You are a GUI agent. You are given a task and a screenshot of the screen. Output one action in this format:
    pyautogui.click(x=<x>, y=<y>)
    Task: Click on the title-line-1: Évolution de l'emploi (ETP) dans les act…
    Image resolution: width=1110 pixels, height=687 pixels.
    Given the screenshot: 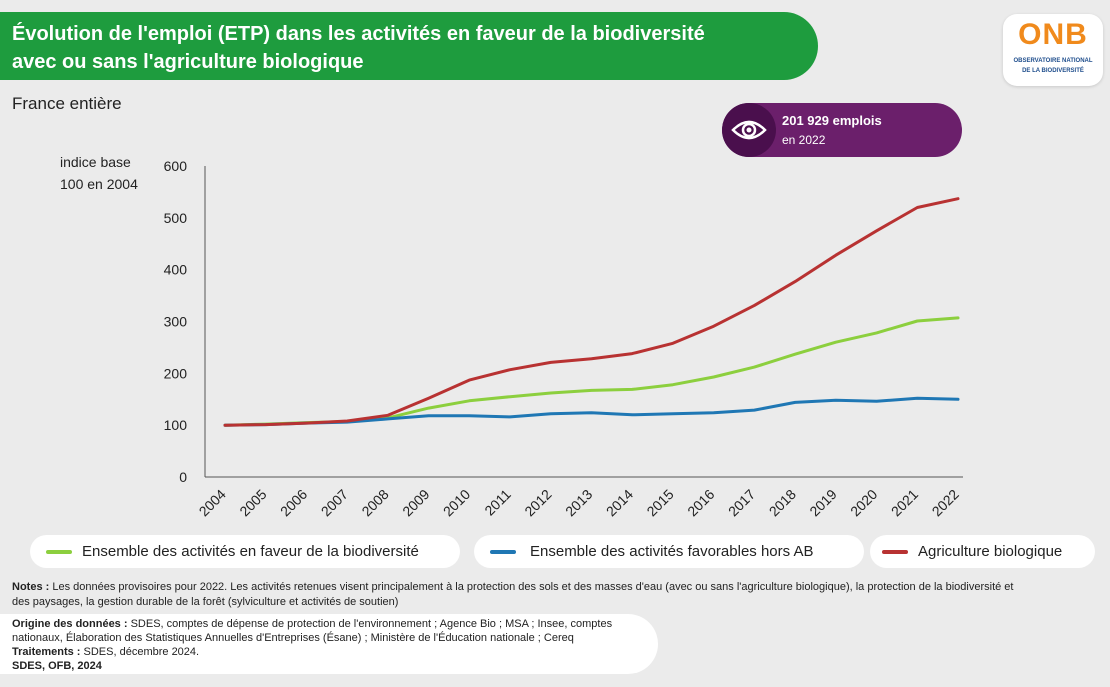 What is the action you would take?
    pyautogui.click(x=358, y=34)
    